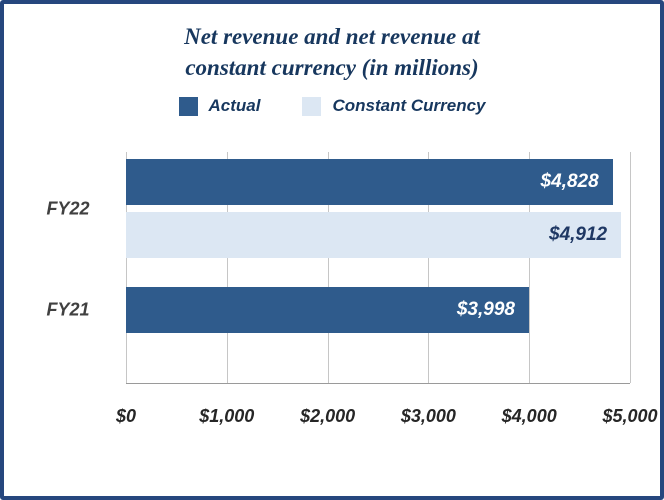  What do you see at coordinates (332, 67) in the screenshot?
I see `chart-title-line2: constant currency (in millions)` at bounding box center [332, 67].